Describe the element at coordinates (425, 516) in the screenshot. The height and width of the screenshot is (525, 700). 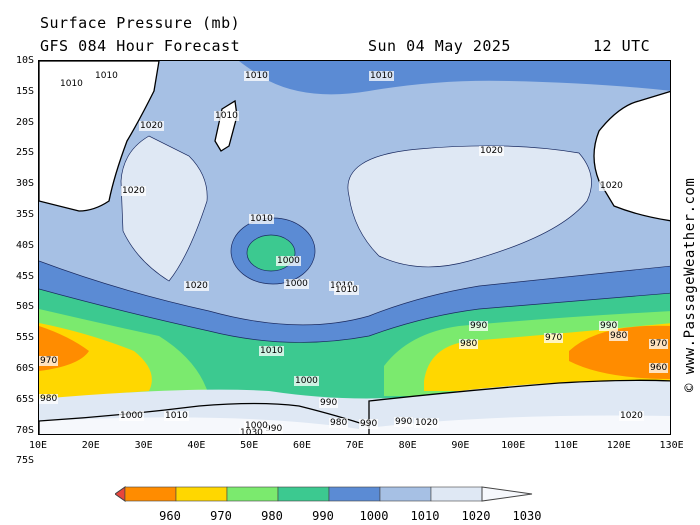
I see `legend-value-label: 1010` at that location.